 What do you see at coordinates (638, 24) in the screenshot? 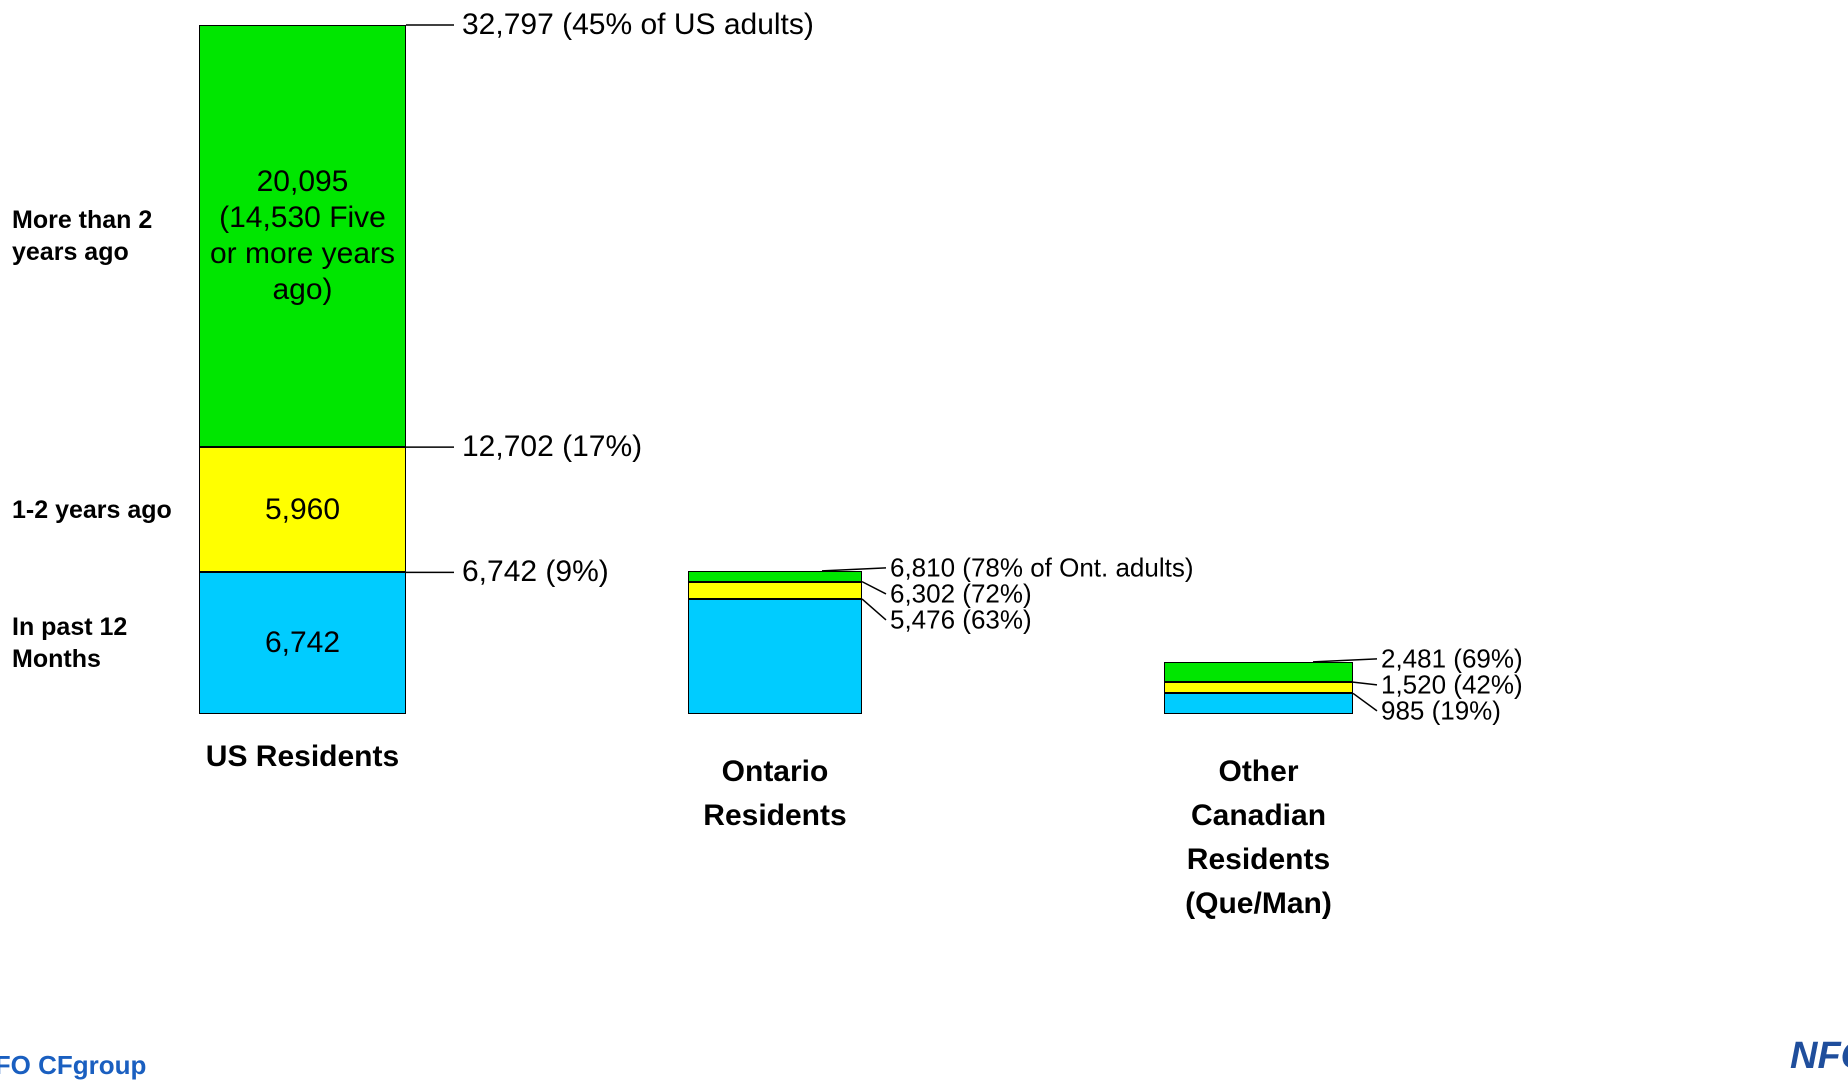
I see `annotation: 32,797 (45% of US adults)` at bounding box center [638, 24].